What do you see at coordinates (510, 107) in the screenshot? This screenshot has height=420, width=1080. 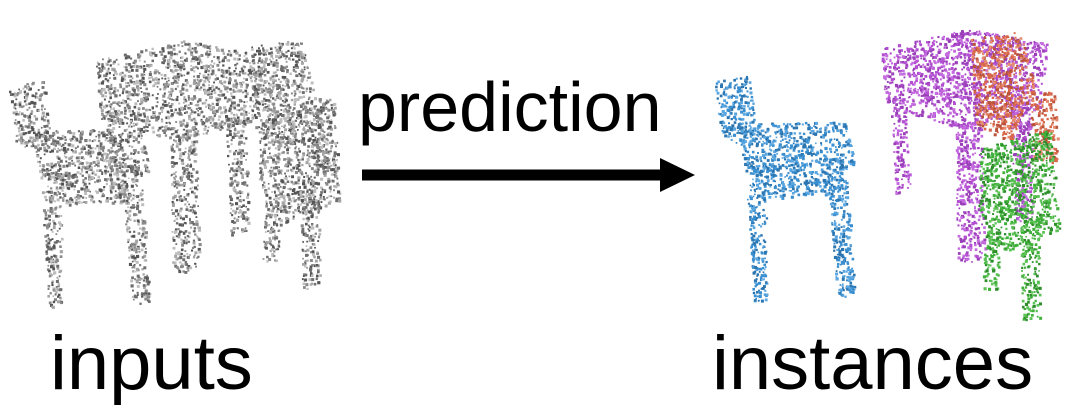 I see `prediction-label: prediction` at bounding box center [510, 107].